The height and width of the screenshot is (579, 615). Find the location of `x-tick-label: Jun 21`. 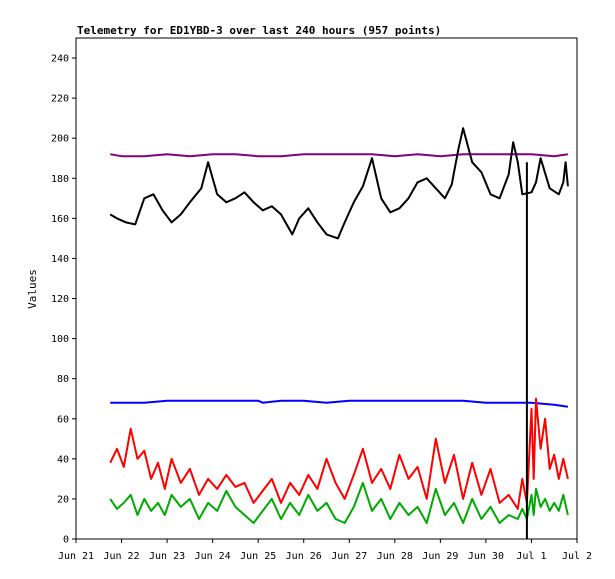

x-tick-label: Jun 21 is located at coordinates (76, 556).